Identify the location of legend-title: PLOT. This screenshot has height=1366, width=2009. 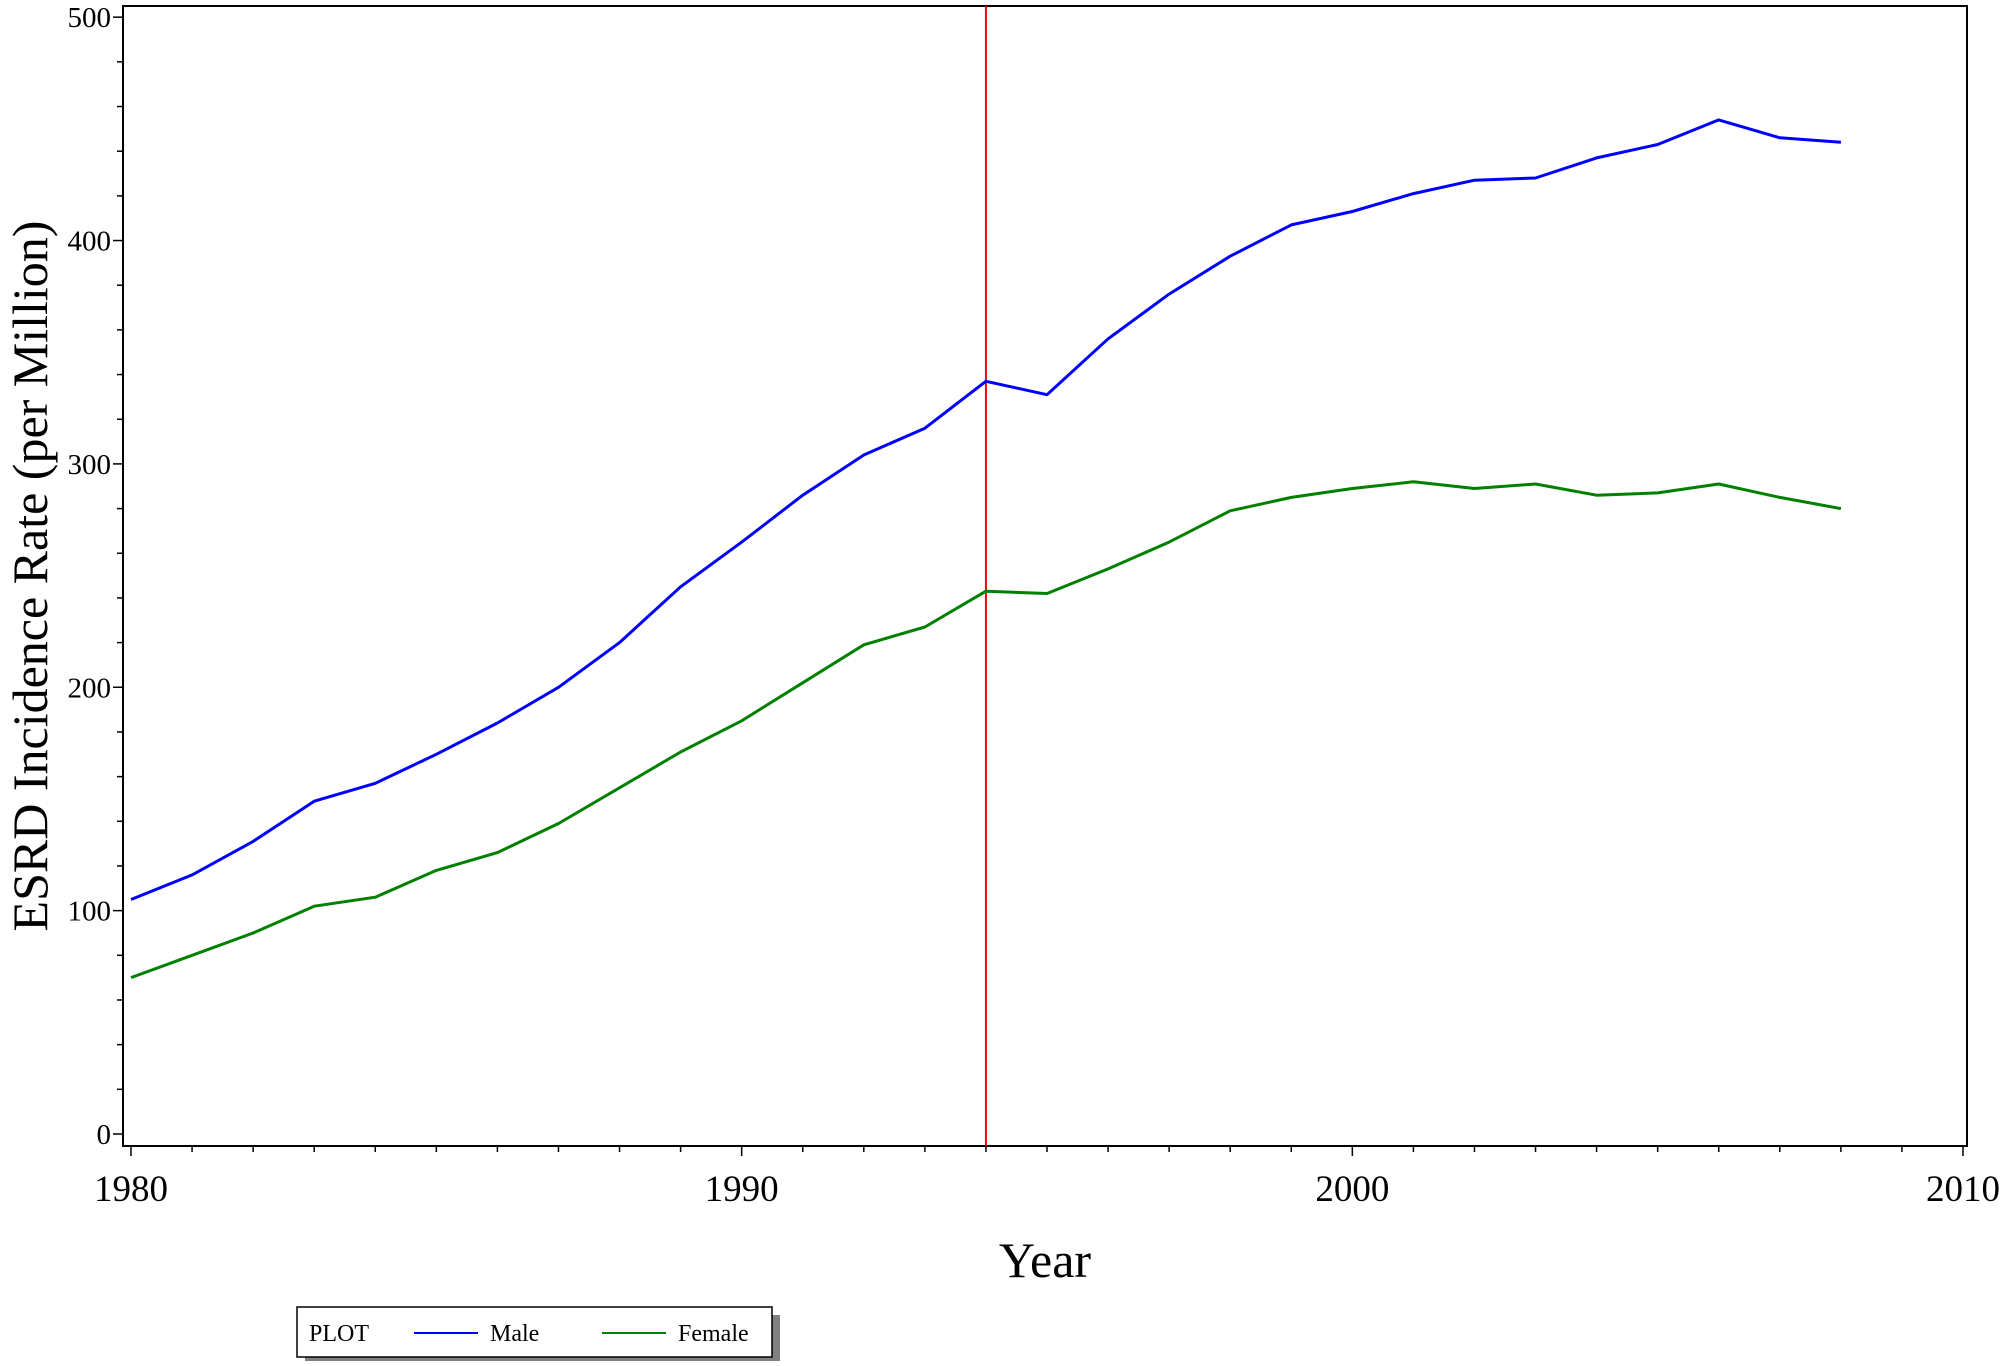
(339, 1334).